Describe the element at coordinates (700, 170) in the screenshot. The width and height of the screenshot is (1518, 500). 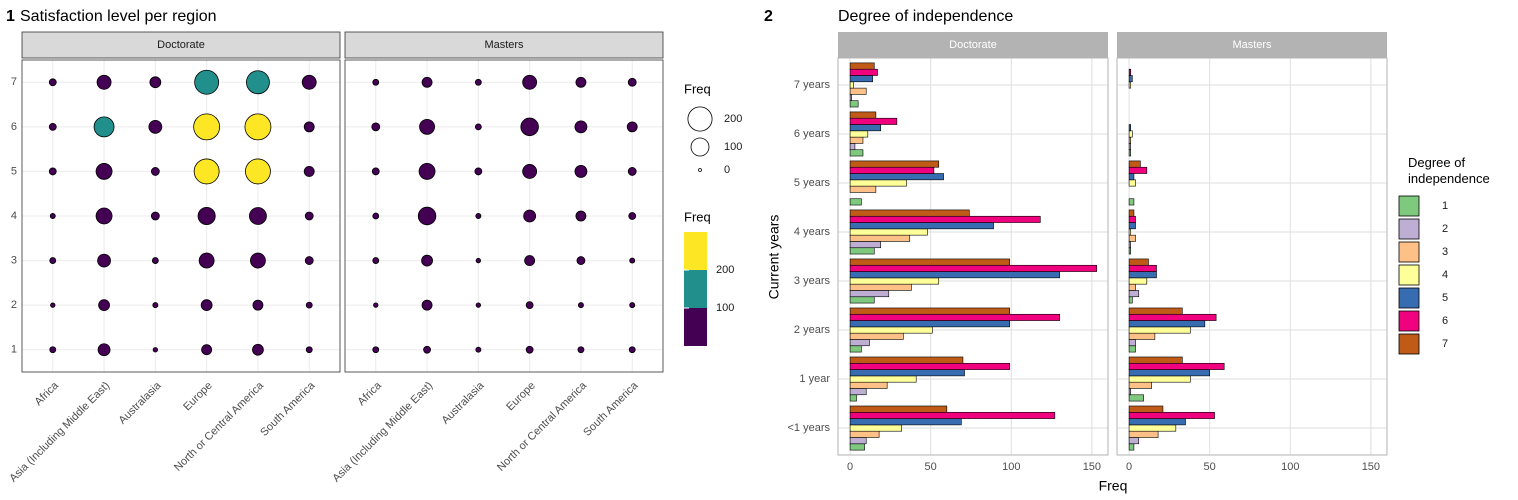
I see `legend-size-key` at that location.